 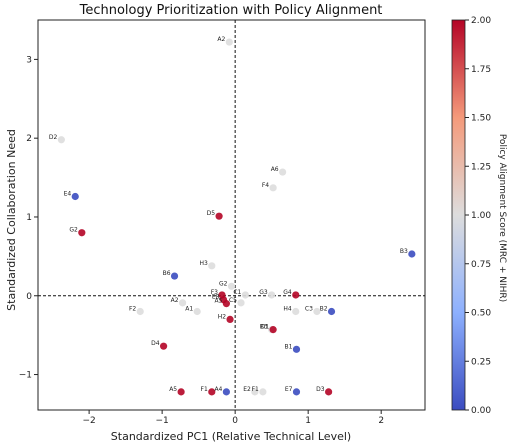 What do you see at coordinates (189, 309) in the screenshot?
I see `point-label: A1` at bounding box center [189, 309].